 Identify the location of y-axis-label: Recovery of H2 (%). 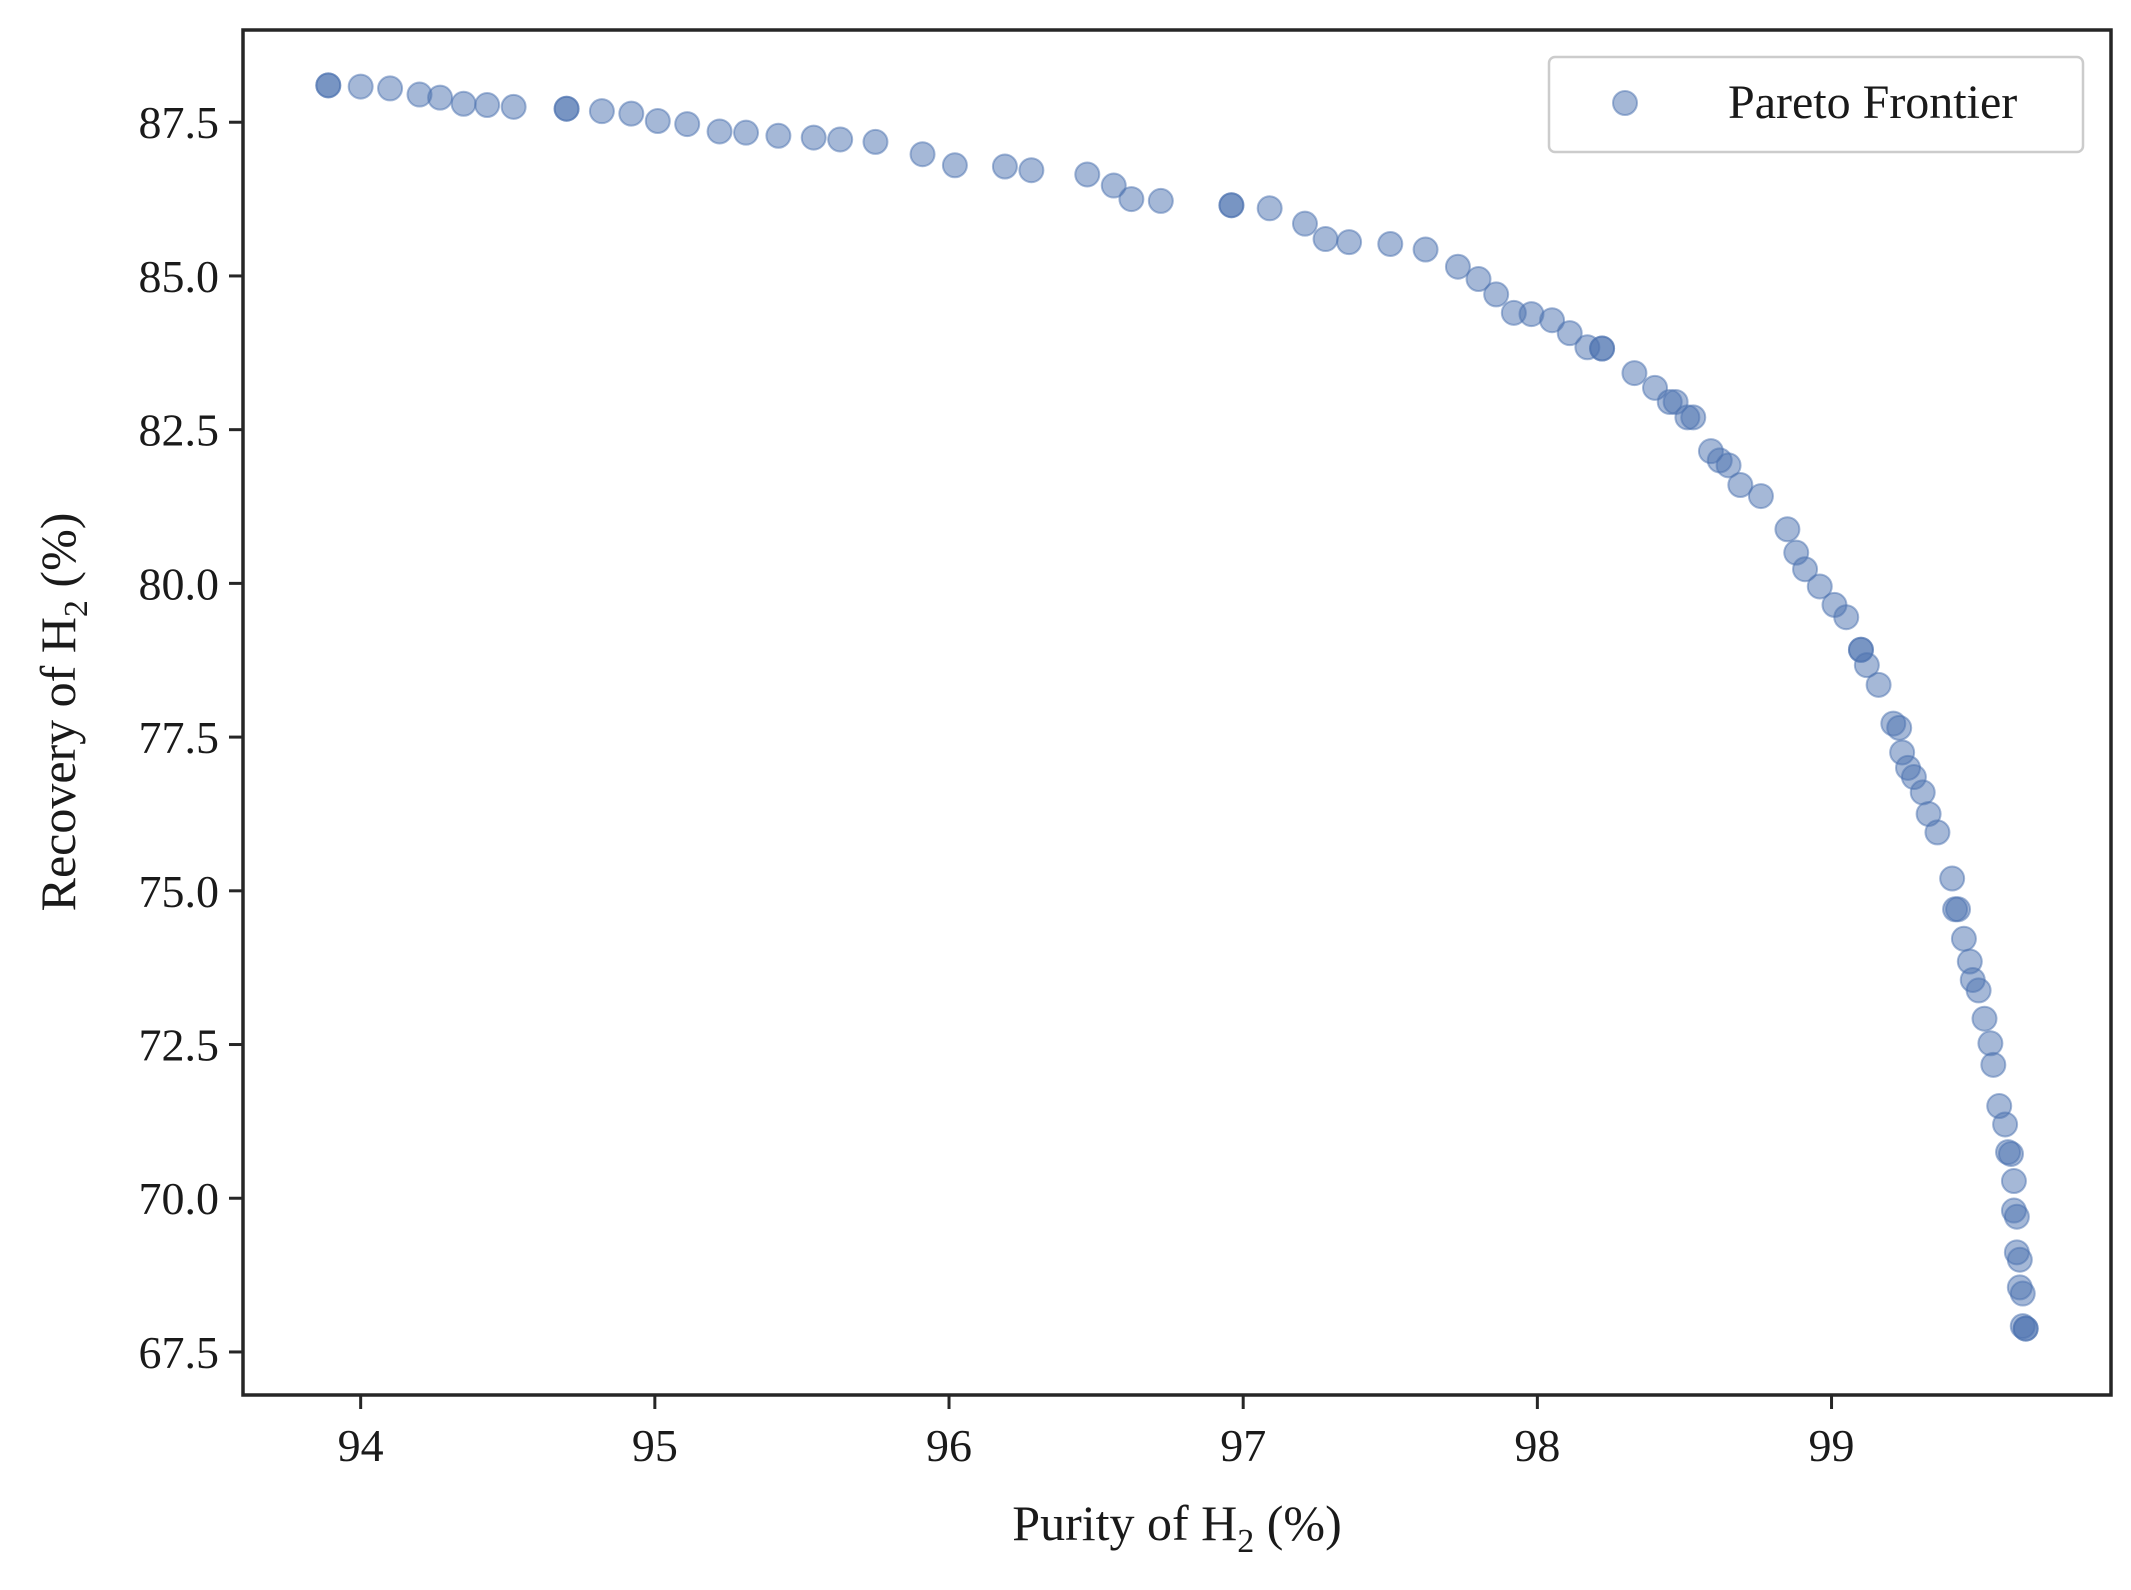
(62, 712).